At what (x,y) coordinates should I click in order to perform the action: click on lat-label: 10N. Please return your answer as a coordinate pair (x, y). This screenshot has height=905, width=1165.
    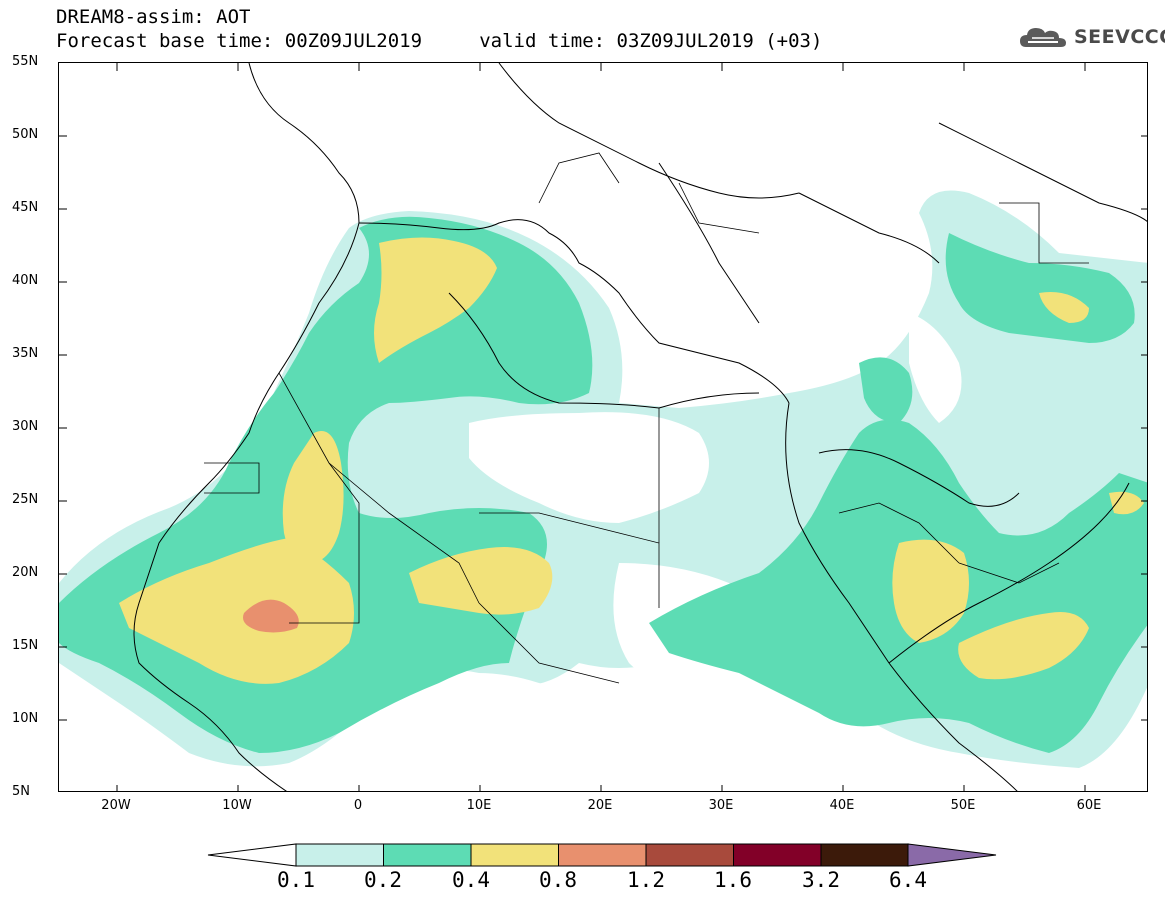
    Looking at the image, I should click on (25, 718).